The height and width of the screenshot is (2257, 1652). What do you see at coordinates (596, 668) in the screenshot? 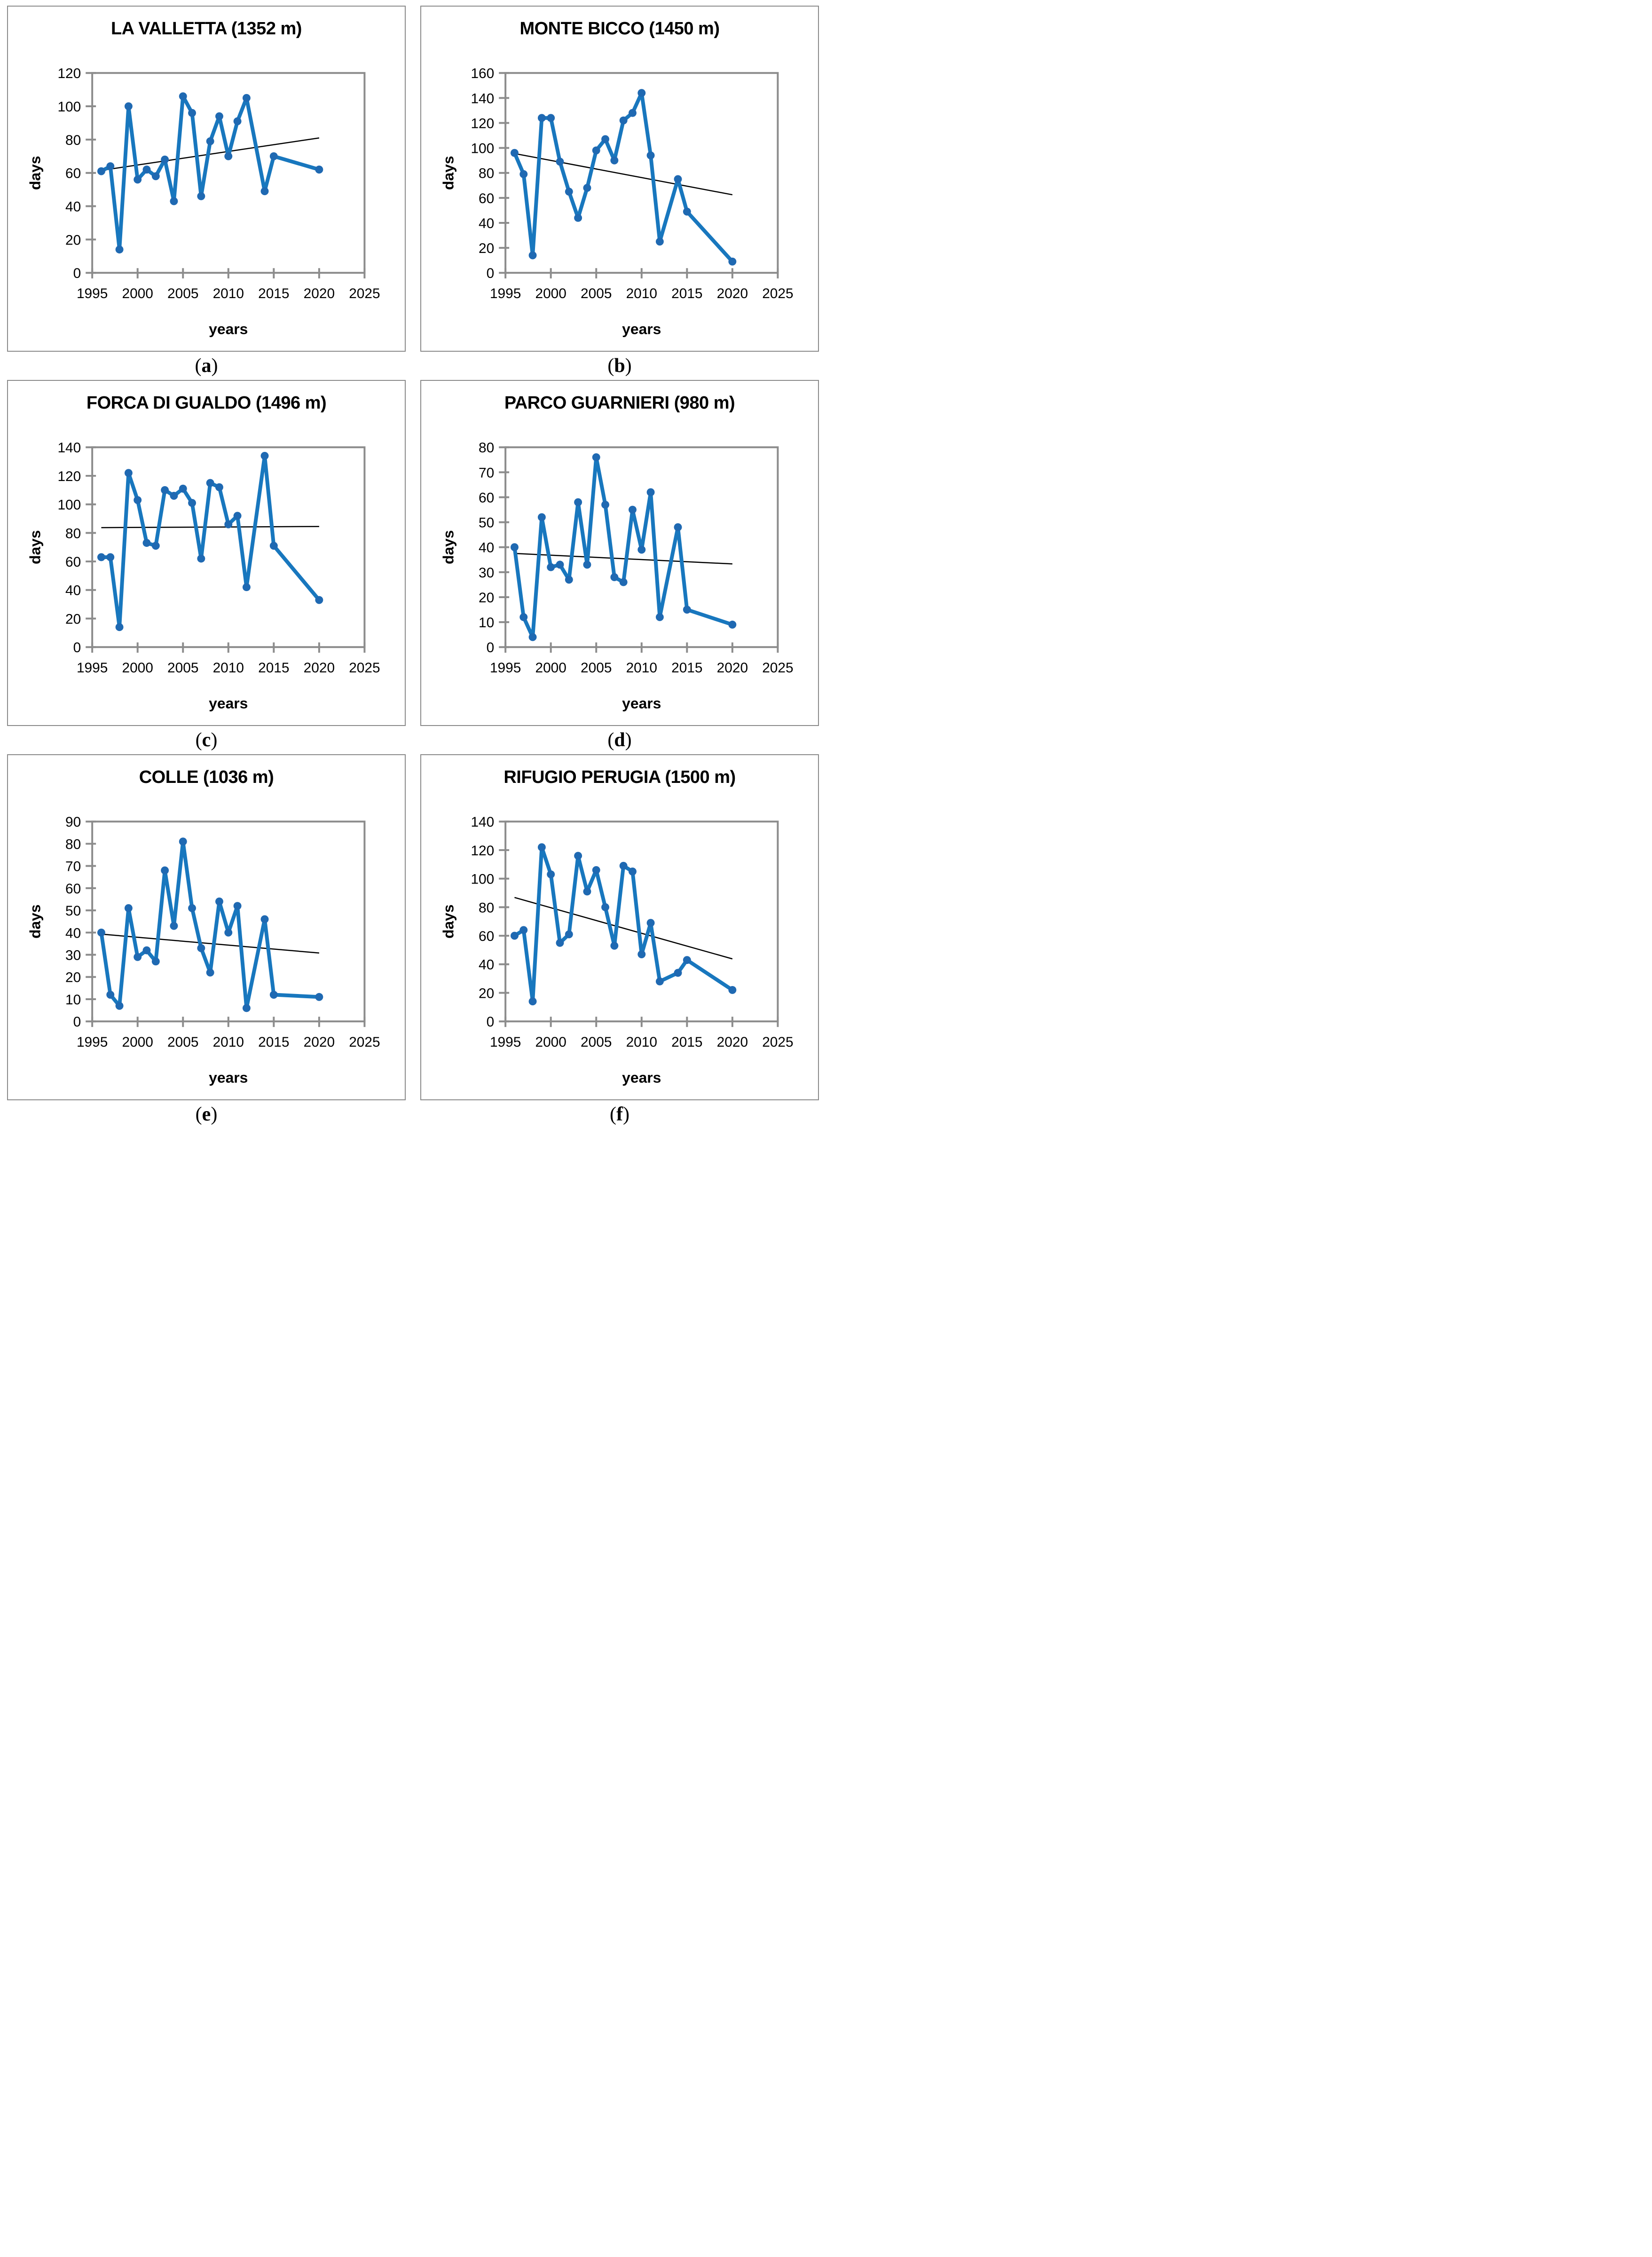
I see `x-tick-label: 2005` at bounding box center [596, 668].